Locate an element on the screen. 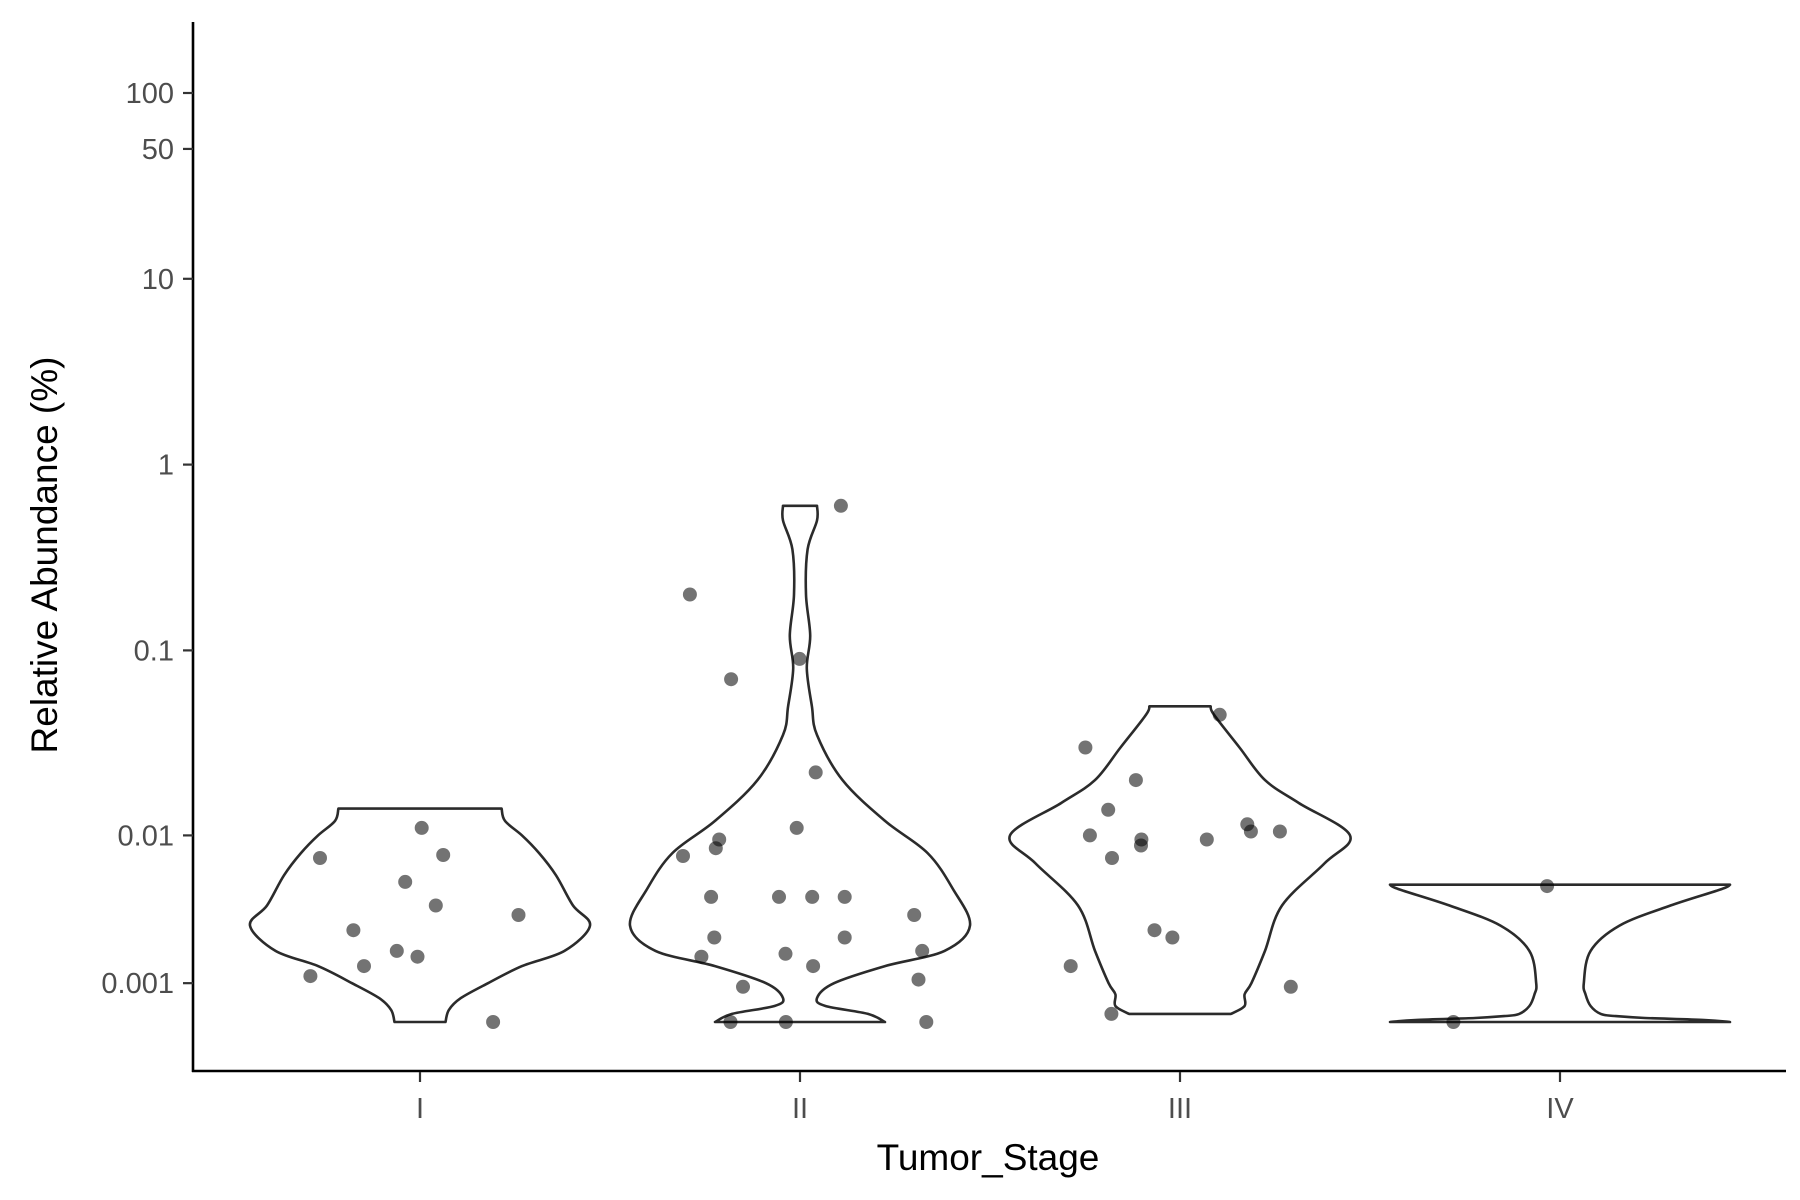 This screenshot has height=1200, width=1800. y-axis-title: Relative Abundance (%) is located at coordinates (44, 555).